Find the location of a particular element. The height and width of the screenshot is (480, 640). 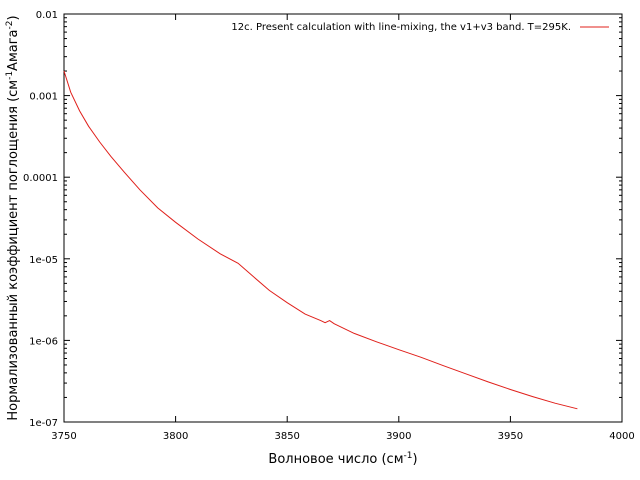

y-tick-label: 1e-06 is located at coordinates (43, 341).